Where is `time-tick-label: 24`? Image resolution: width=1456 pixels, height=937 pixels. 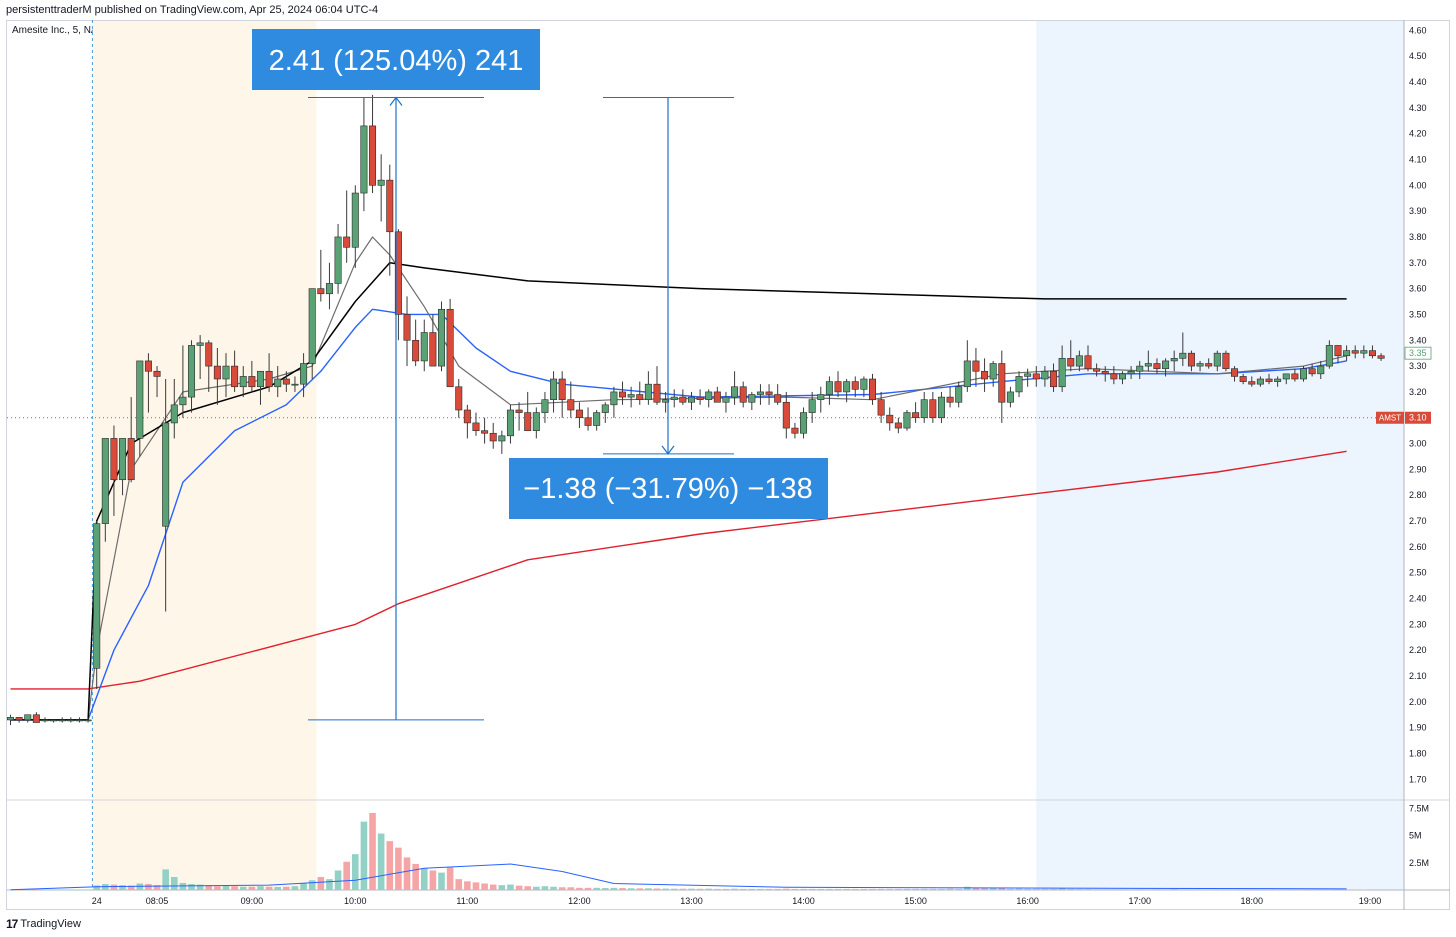
time-tick-label: 24 is located at coordinates (97, 901).